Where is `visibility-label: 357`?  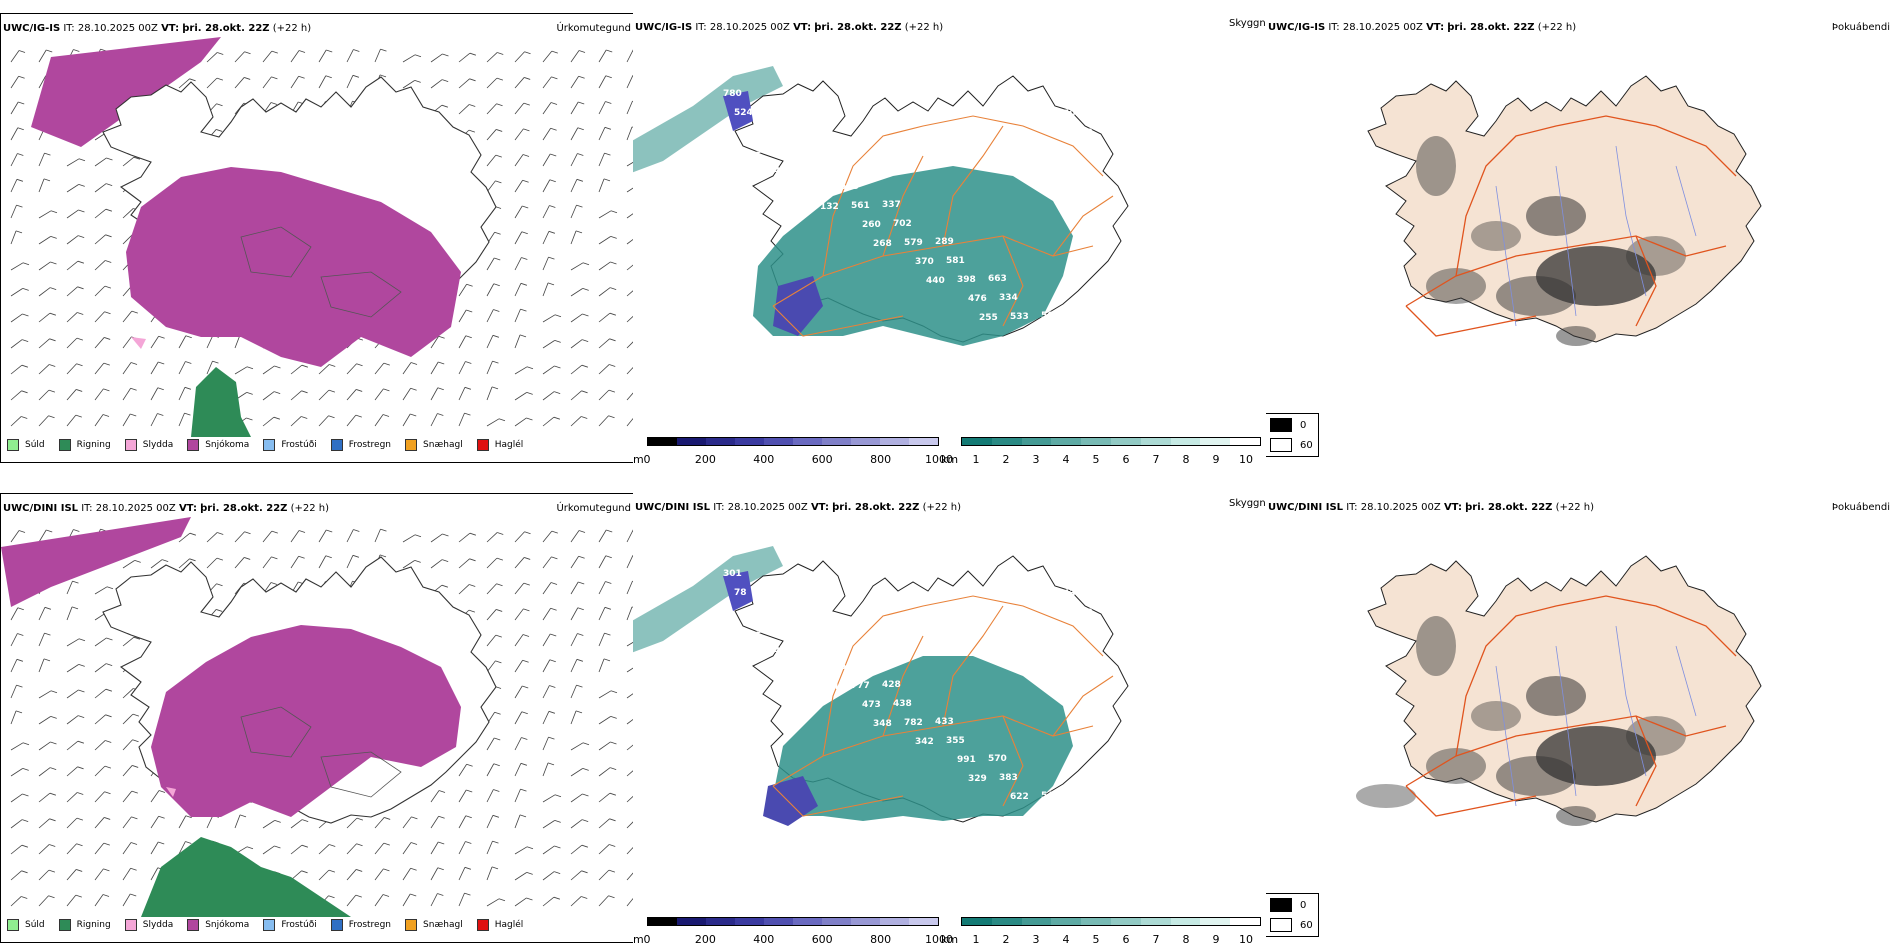
visibility-label: 357 is located at coordinates (785, 131).